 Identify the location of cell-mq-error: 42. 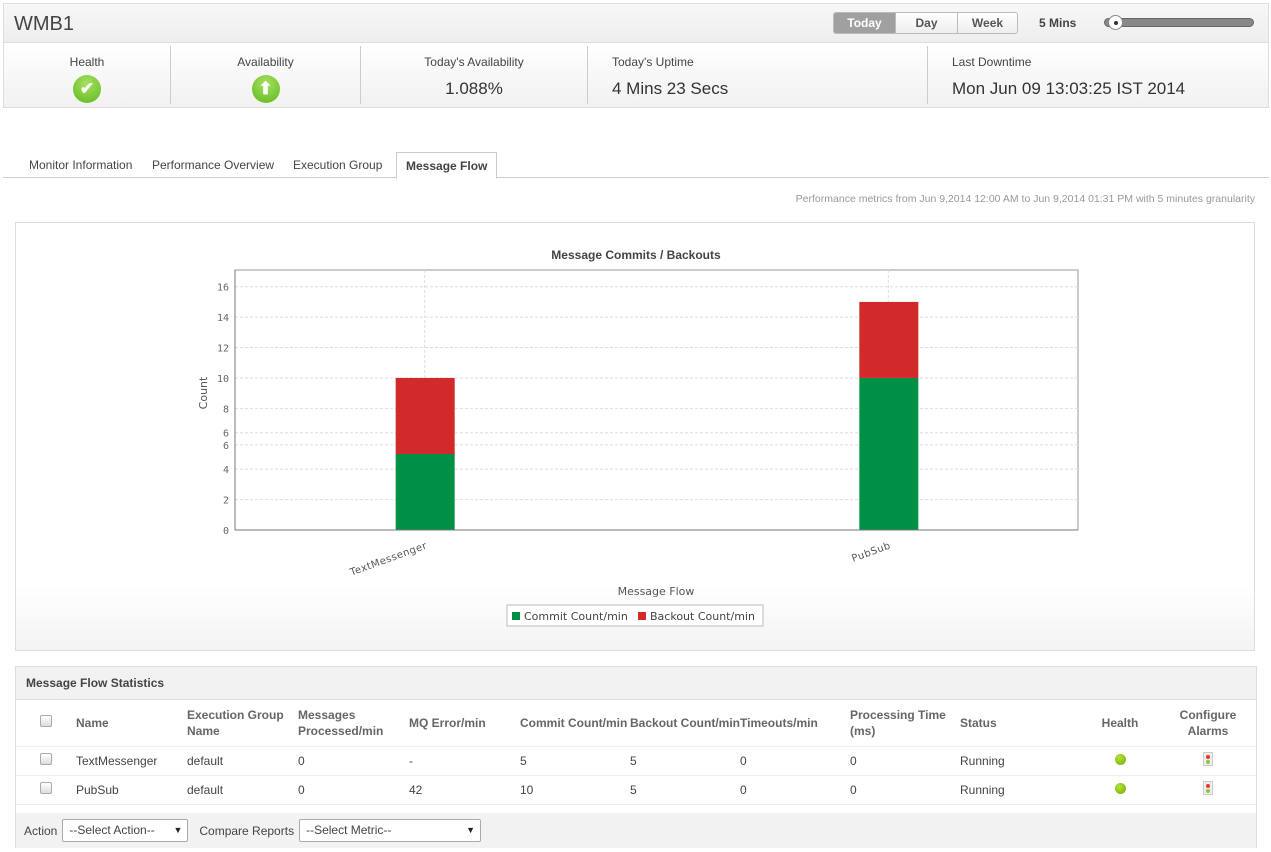
(464, 790).